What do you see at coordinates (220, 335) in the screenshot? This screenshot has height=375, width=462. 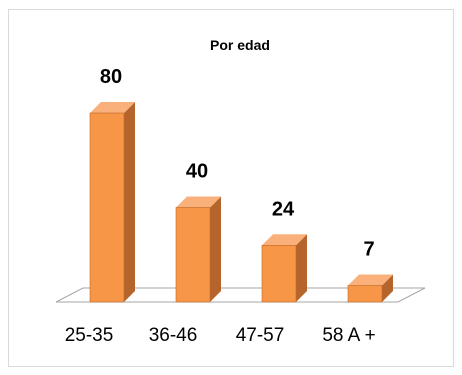 I see `tick-labels-group: 25-35 36-46 47-57 58 A +` at bounding box center [220, 335].